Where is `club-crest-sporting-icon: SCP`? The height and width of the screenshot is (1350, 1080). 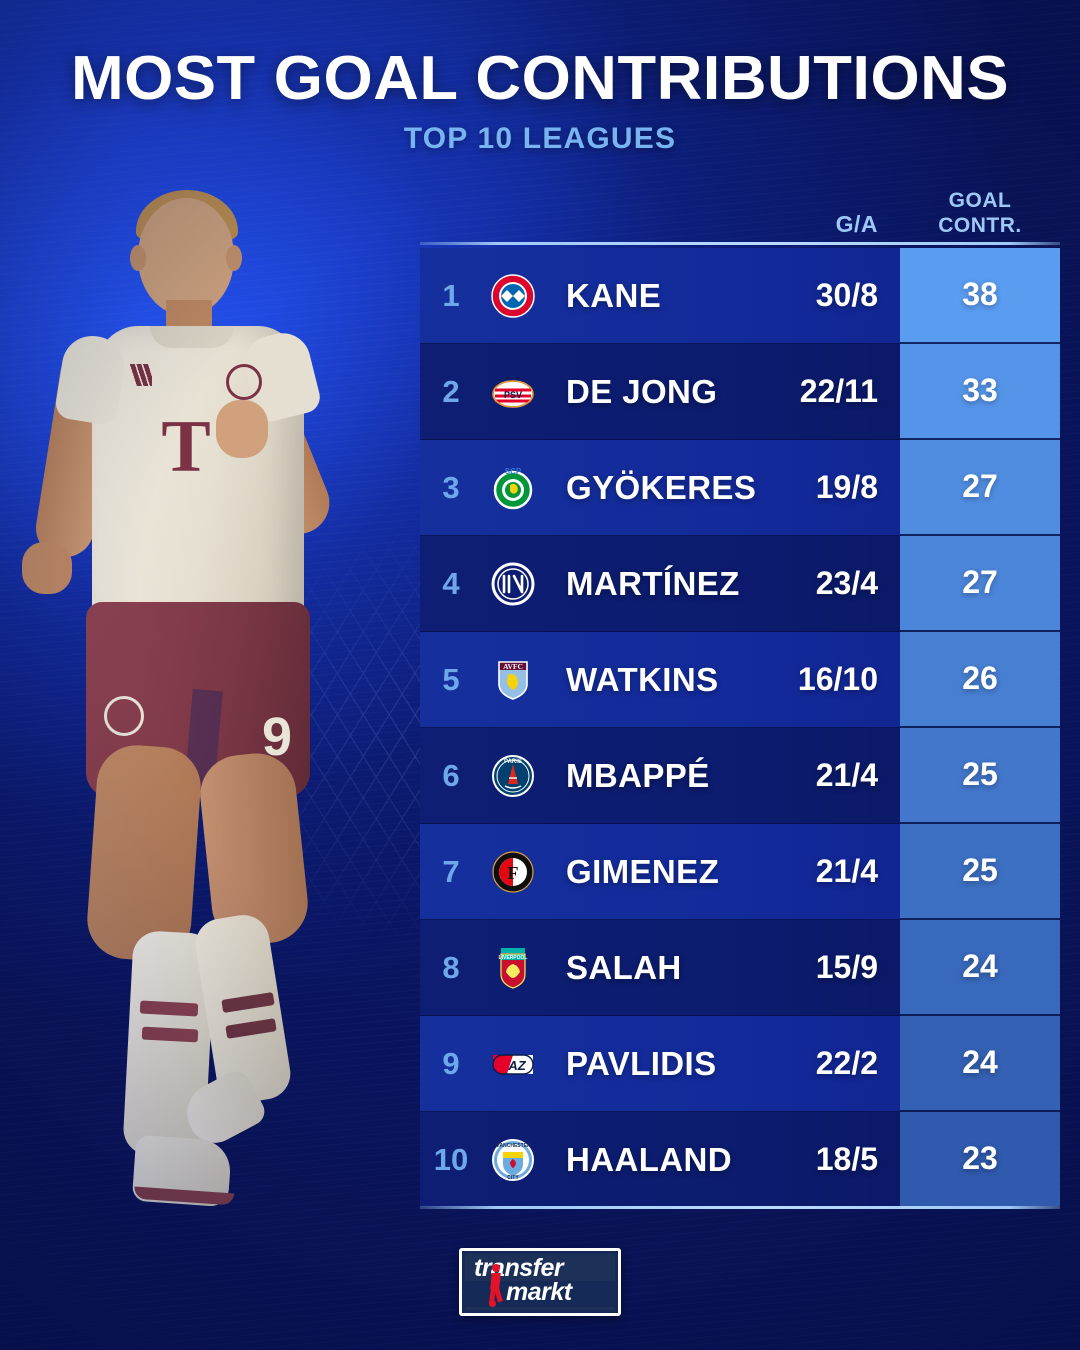 club-crest-sporting-icon: SCP is located at coordinates (513, 488).